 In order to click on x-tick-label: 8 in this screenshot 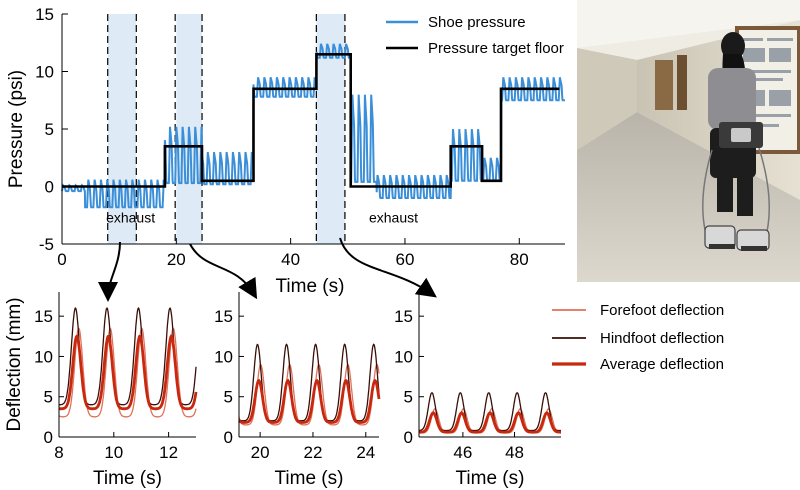, I will do `click(58, 452)`.